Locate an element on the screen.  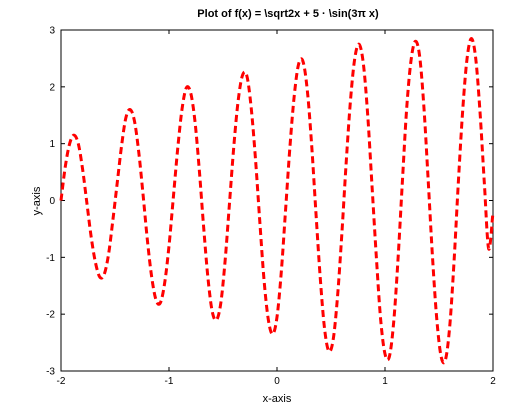
y-tick-label: 3 is located at coordinates (52, 31).